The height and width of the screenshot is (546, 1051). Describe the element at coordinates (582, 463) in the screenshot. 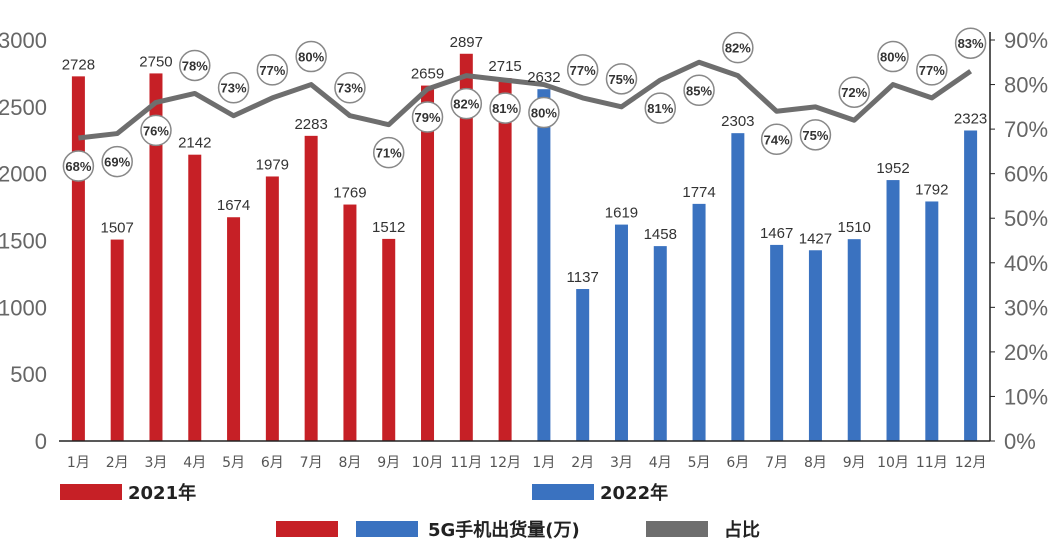

I see `x-tick-label: 2月` at that location.